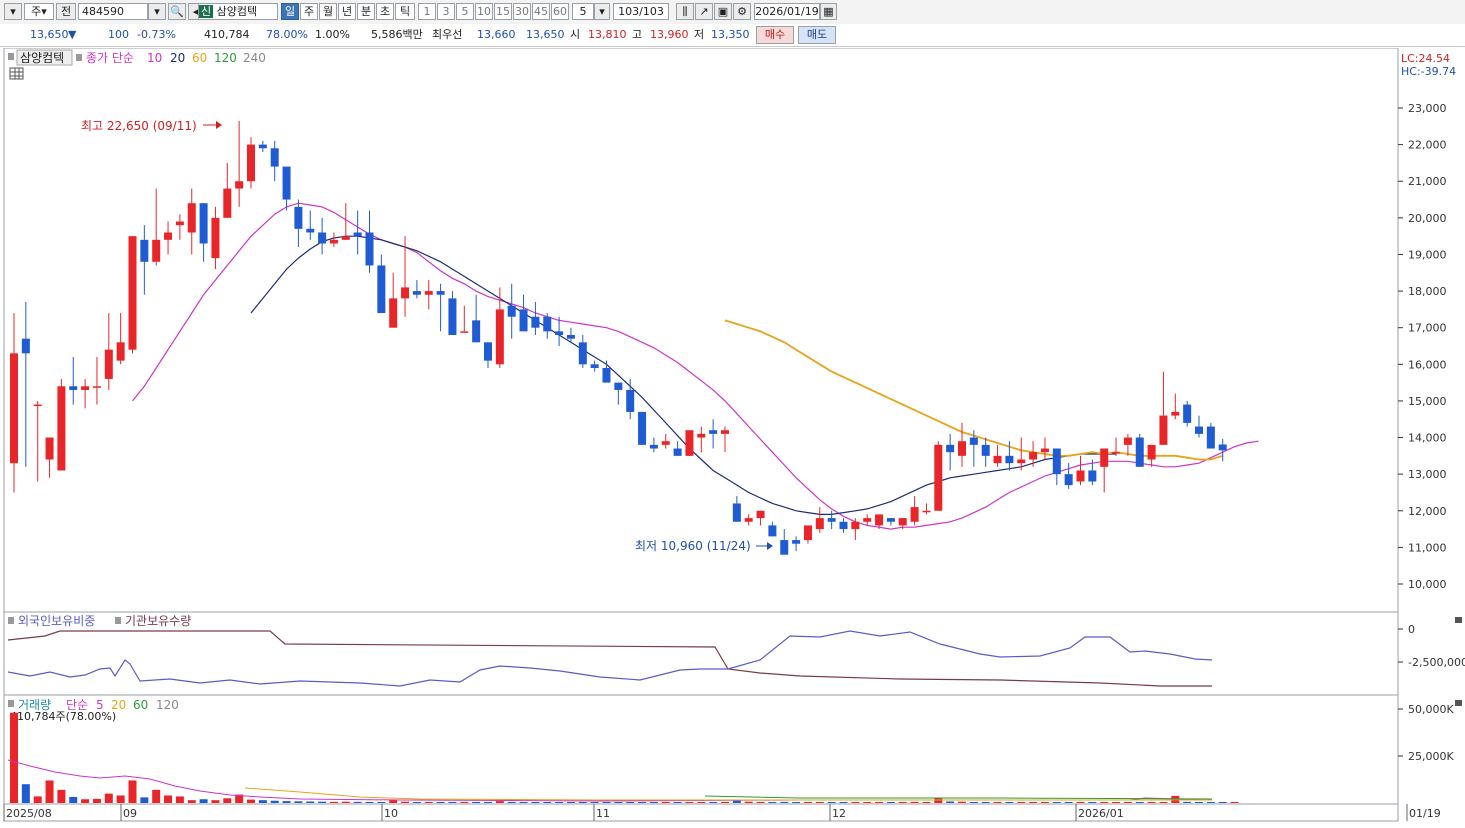  Describe the element at coordinates (560, 11) in the screenshot. I see `interval-60: 60` at that location.